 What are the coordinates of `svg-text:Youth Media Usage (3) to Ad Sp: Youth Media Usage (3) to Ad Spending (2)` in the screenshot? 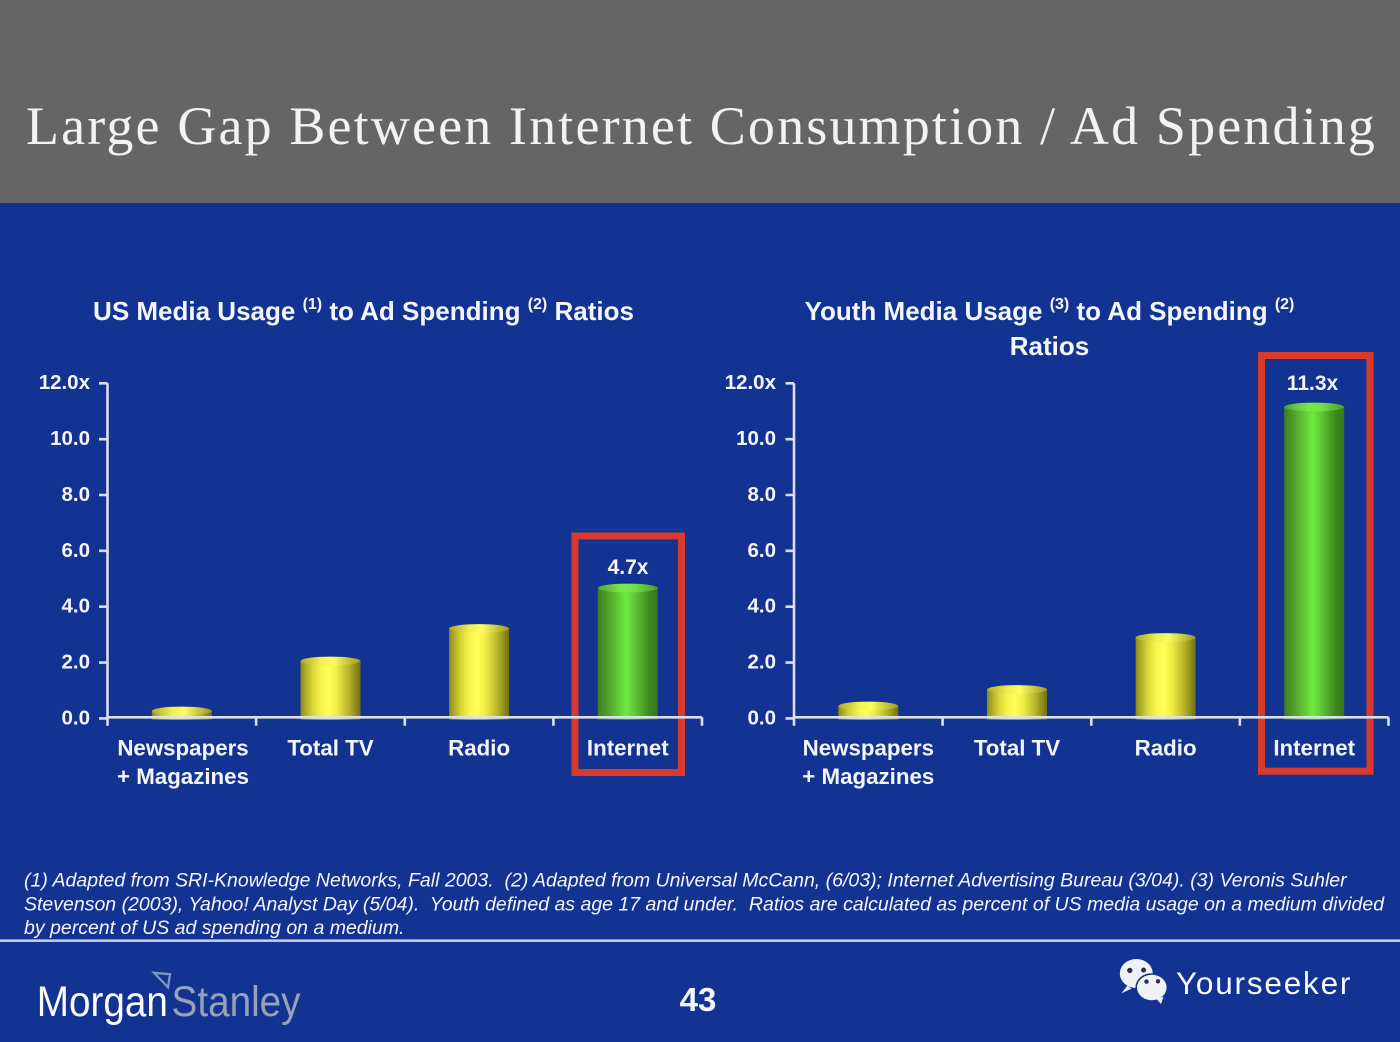 It's located at (1050, 311).